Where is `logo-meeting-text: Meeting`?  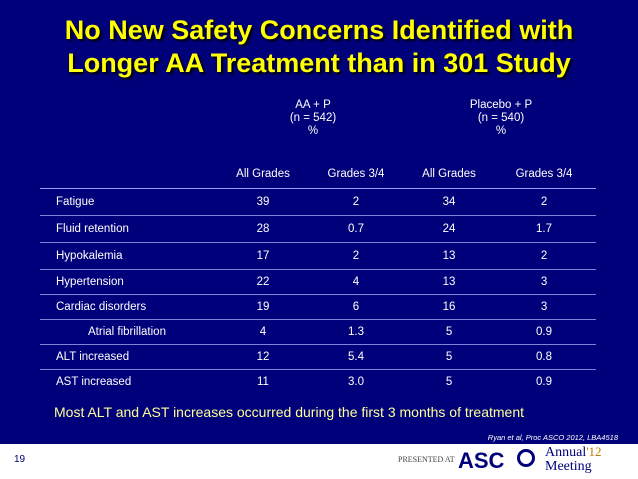
logo-meeting-text: Meeting is located at coordinates (568, 466).